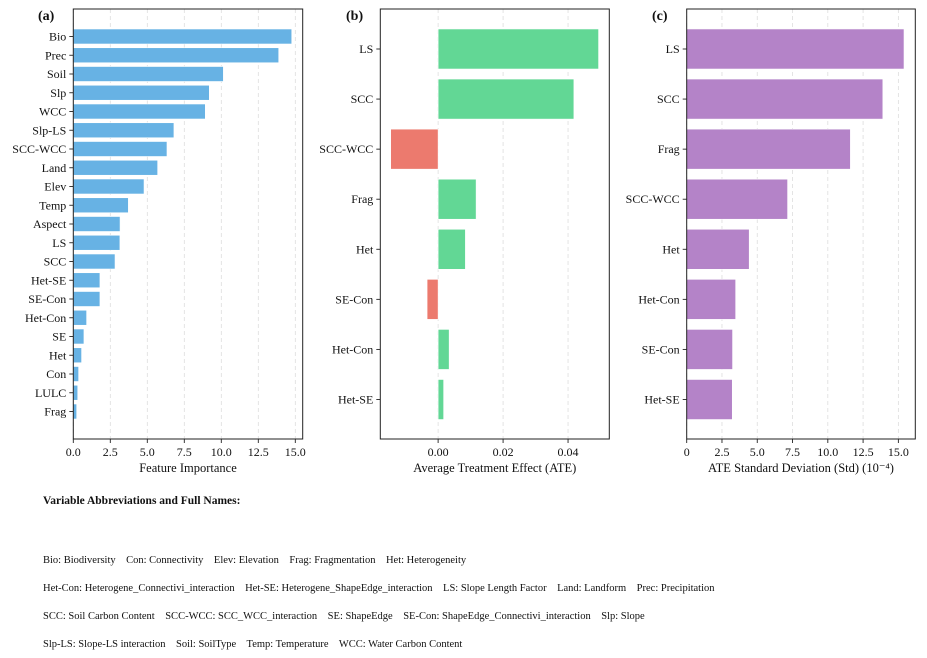 The width and height of the screenshot is (927, 658). Describe the element at coordinates (50, 393) in the screenshot. I see `y-tick-label: LULC` at that location.